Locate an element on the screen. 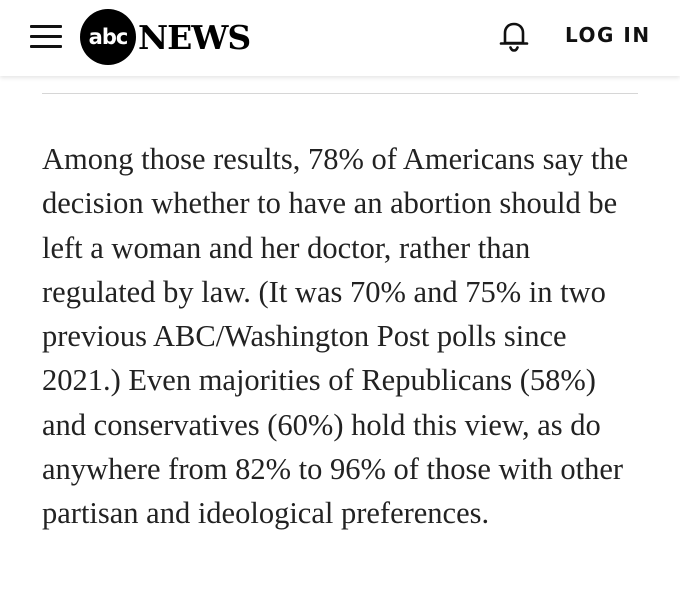  top-navigation-bar: abc NEWS LOG IN is located at coordinates (340, 38).